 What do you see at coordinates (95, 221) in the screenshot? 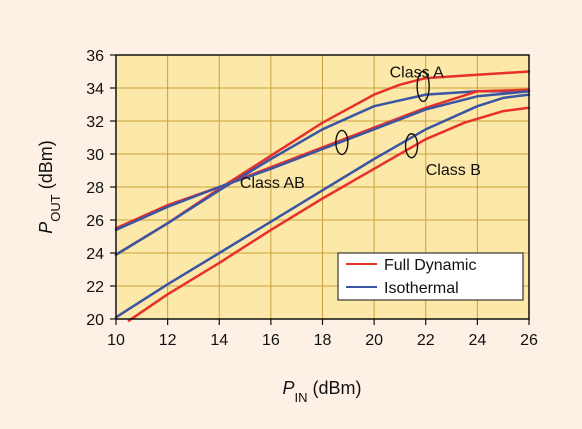
I see `y-tick-label: 26` at bounding box center [95, 221].